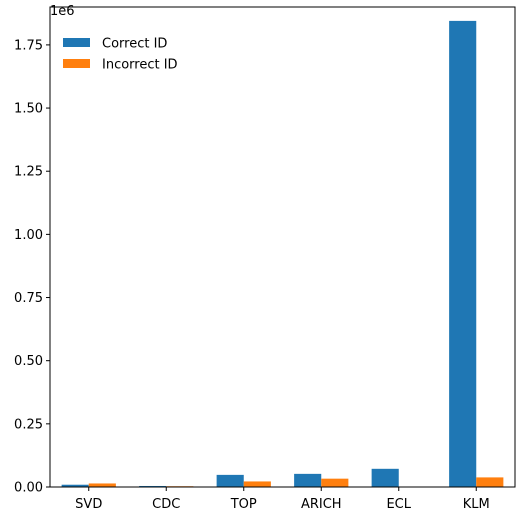  I want to click on bar-correct-id-top, so click(230, 480).